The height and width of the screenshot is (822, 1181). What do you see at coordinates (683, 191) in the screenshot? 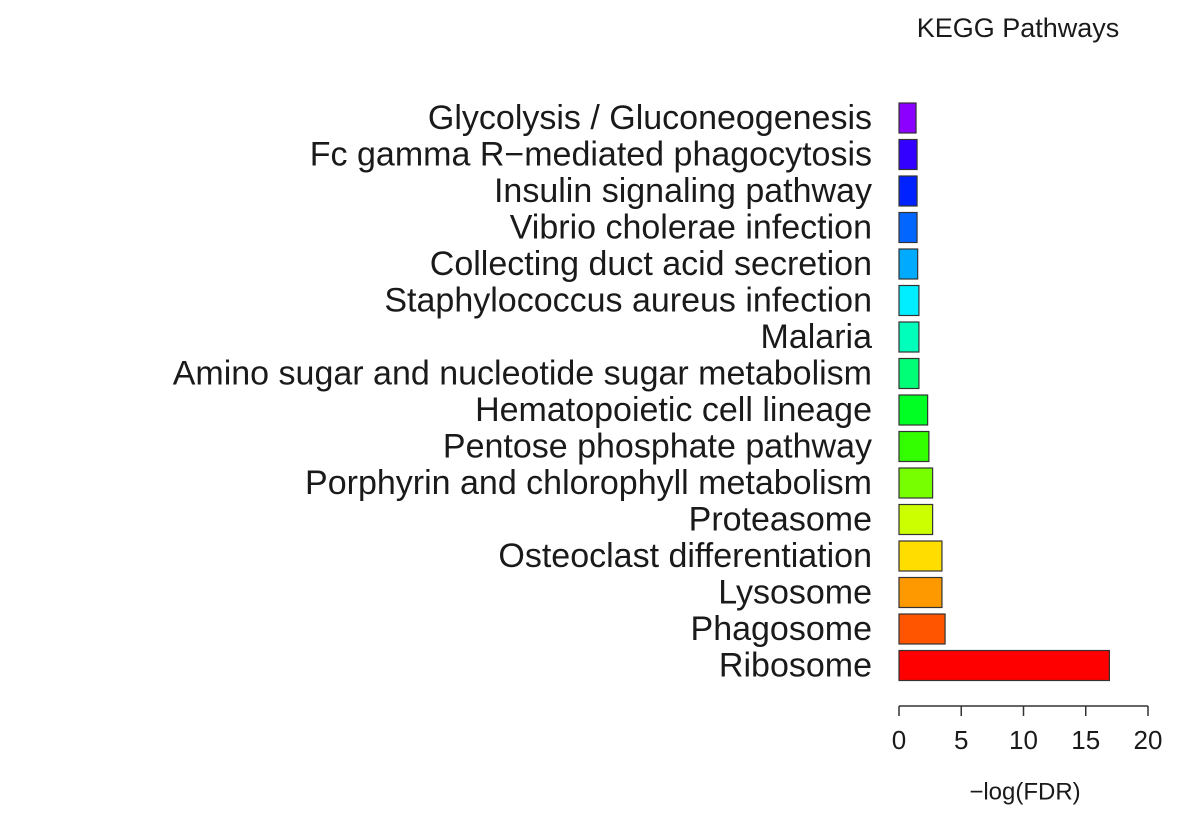
I see `y-tick-label: Insulin signaling pathway` at bounding box center [683, 191].